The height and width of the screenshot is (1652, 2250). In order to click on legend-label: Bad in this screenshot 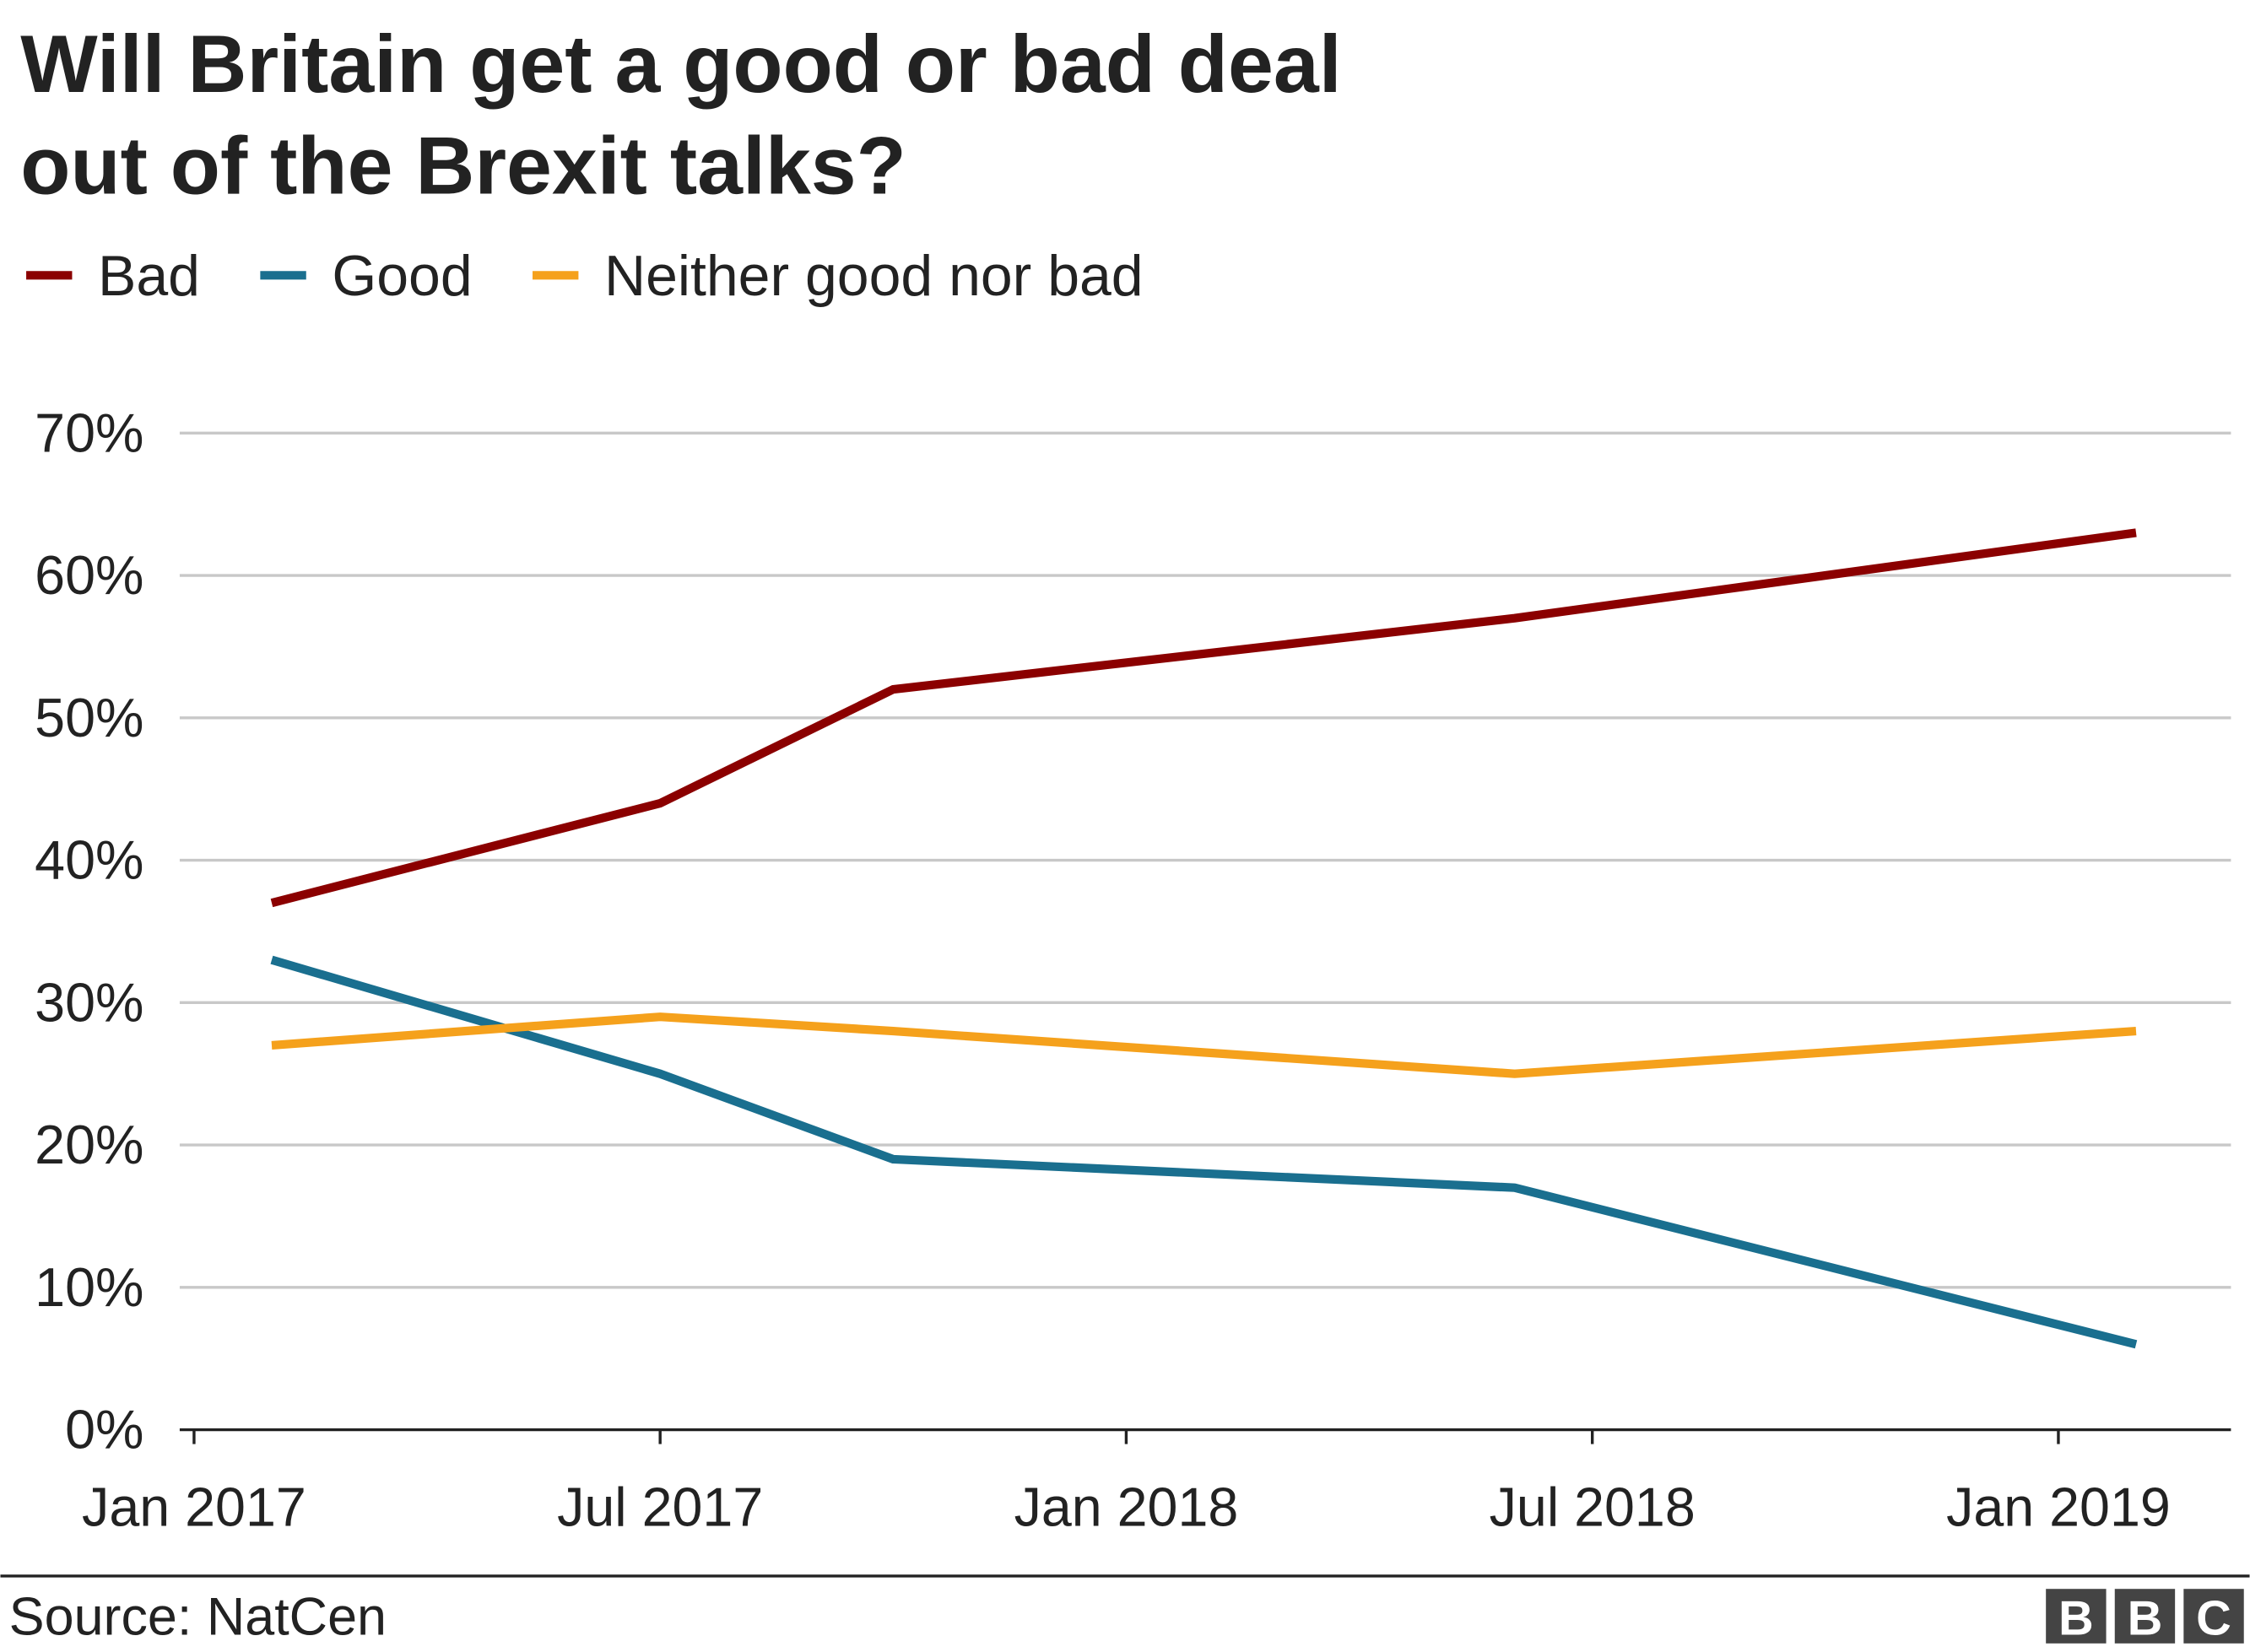, I will do `click(149, 276)`.